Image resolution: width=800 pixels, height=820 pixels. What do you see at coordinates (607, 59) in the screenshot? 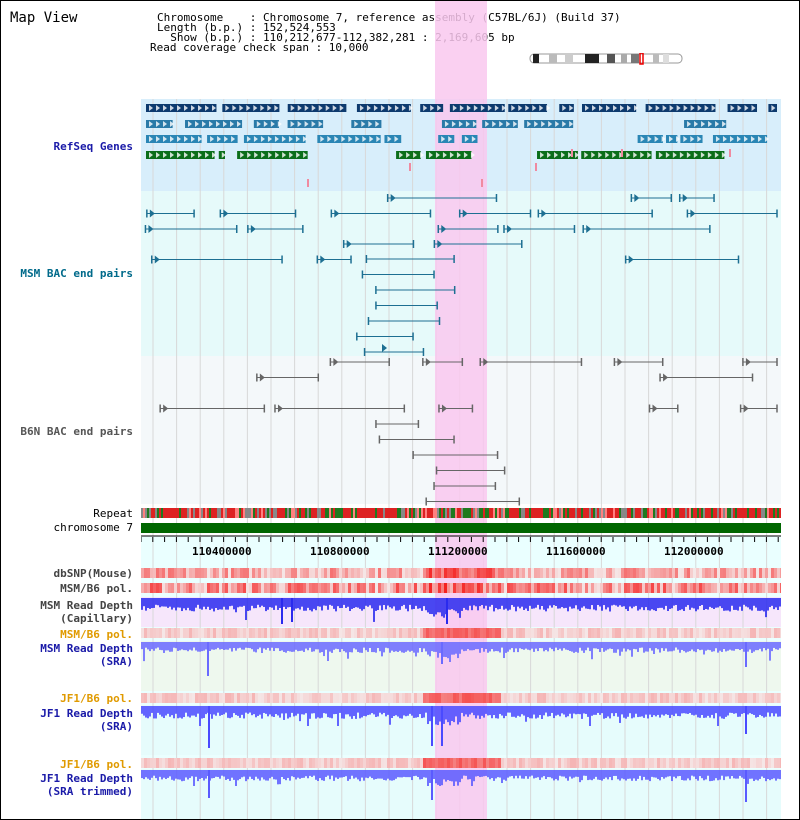
I see `chromosome-ideogram` at bounding box center [607, 59].